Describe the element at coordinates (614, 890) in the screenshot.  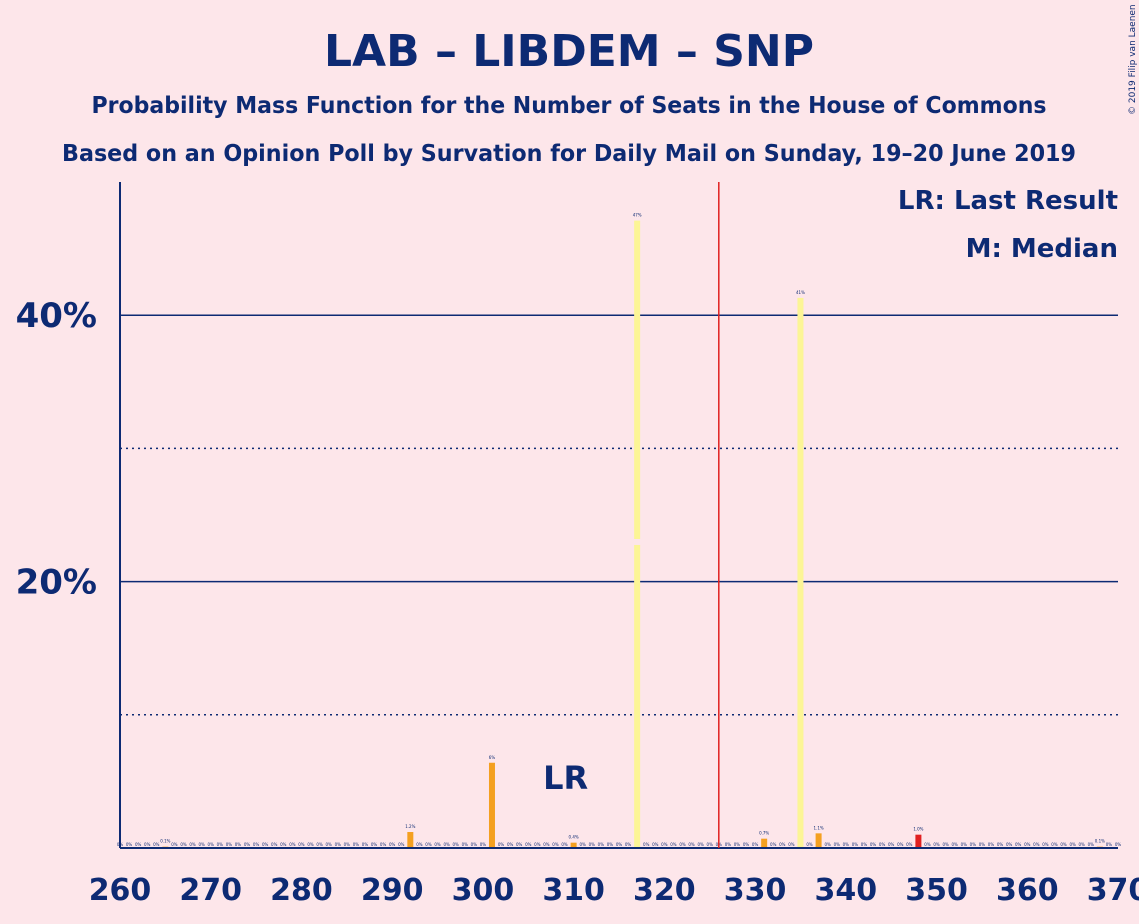
I see `x-axis-tick-labels: 260 270 280 290 300 310 320 330 340 350 360 370` at that location.